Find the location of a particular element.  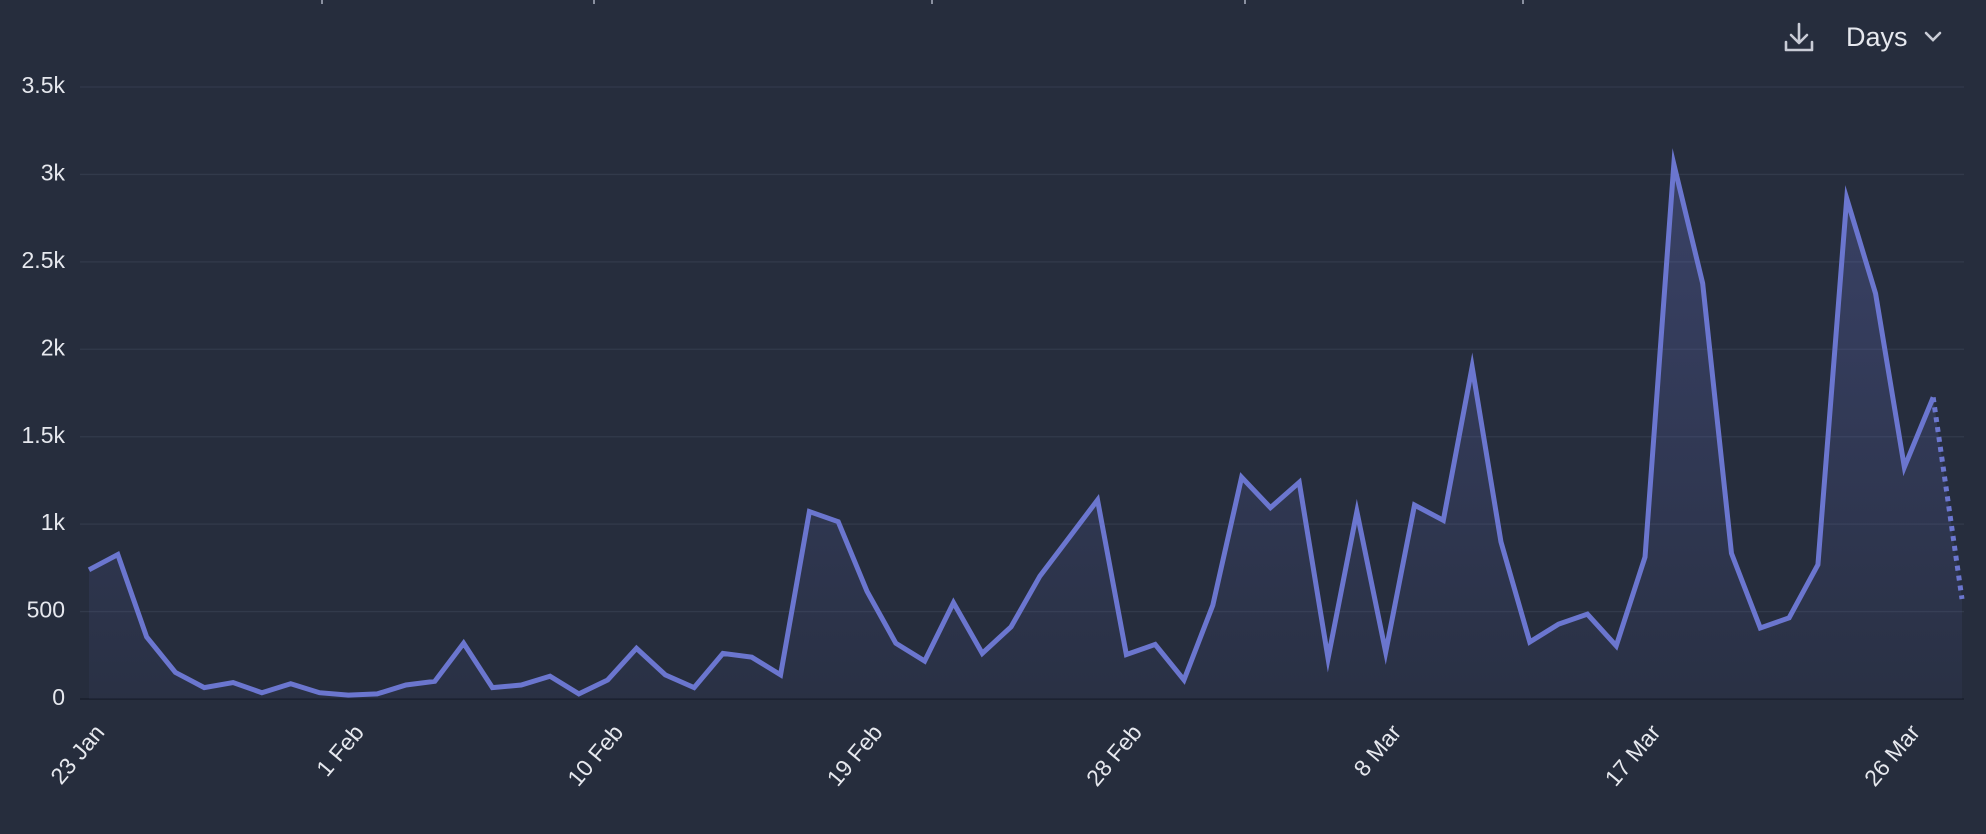

download-button is located at coordinates (1799, 37).